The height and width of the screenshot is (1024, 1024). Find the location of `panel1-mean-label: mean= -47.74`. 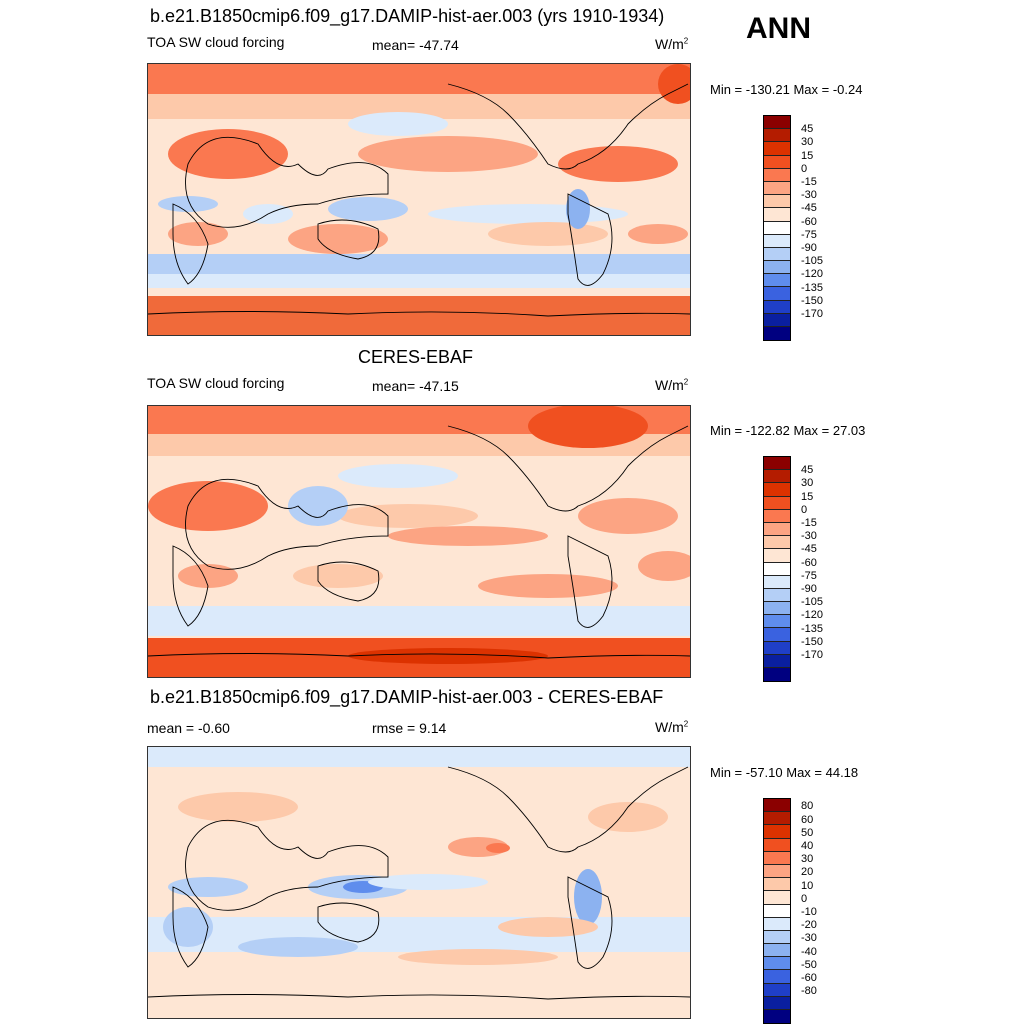

panel1-mean-label: mean= -47.74 is located at coordinates (415, 45).